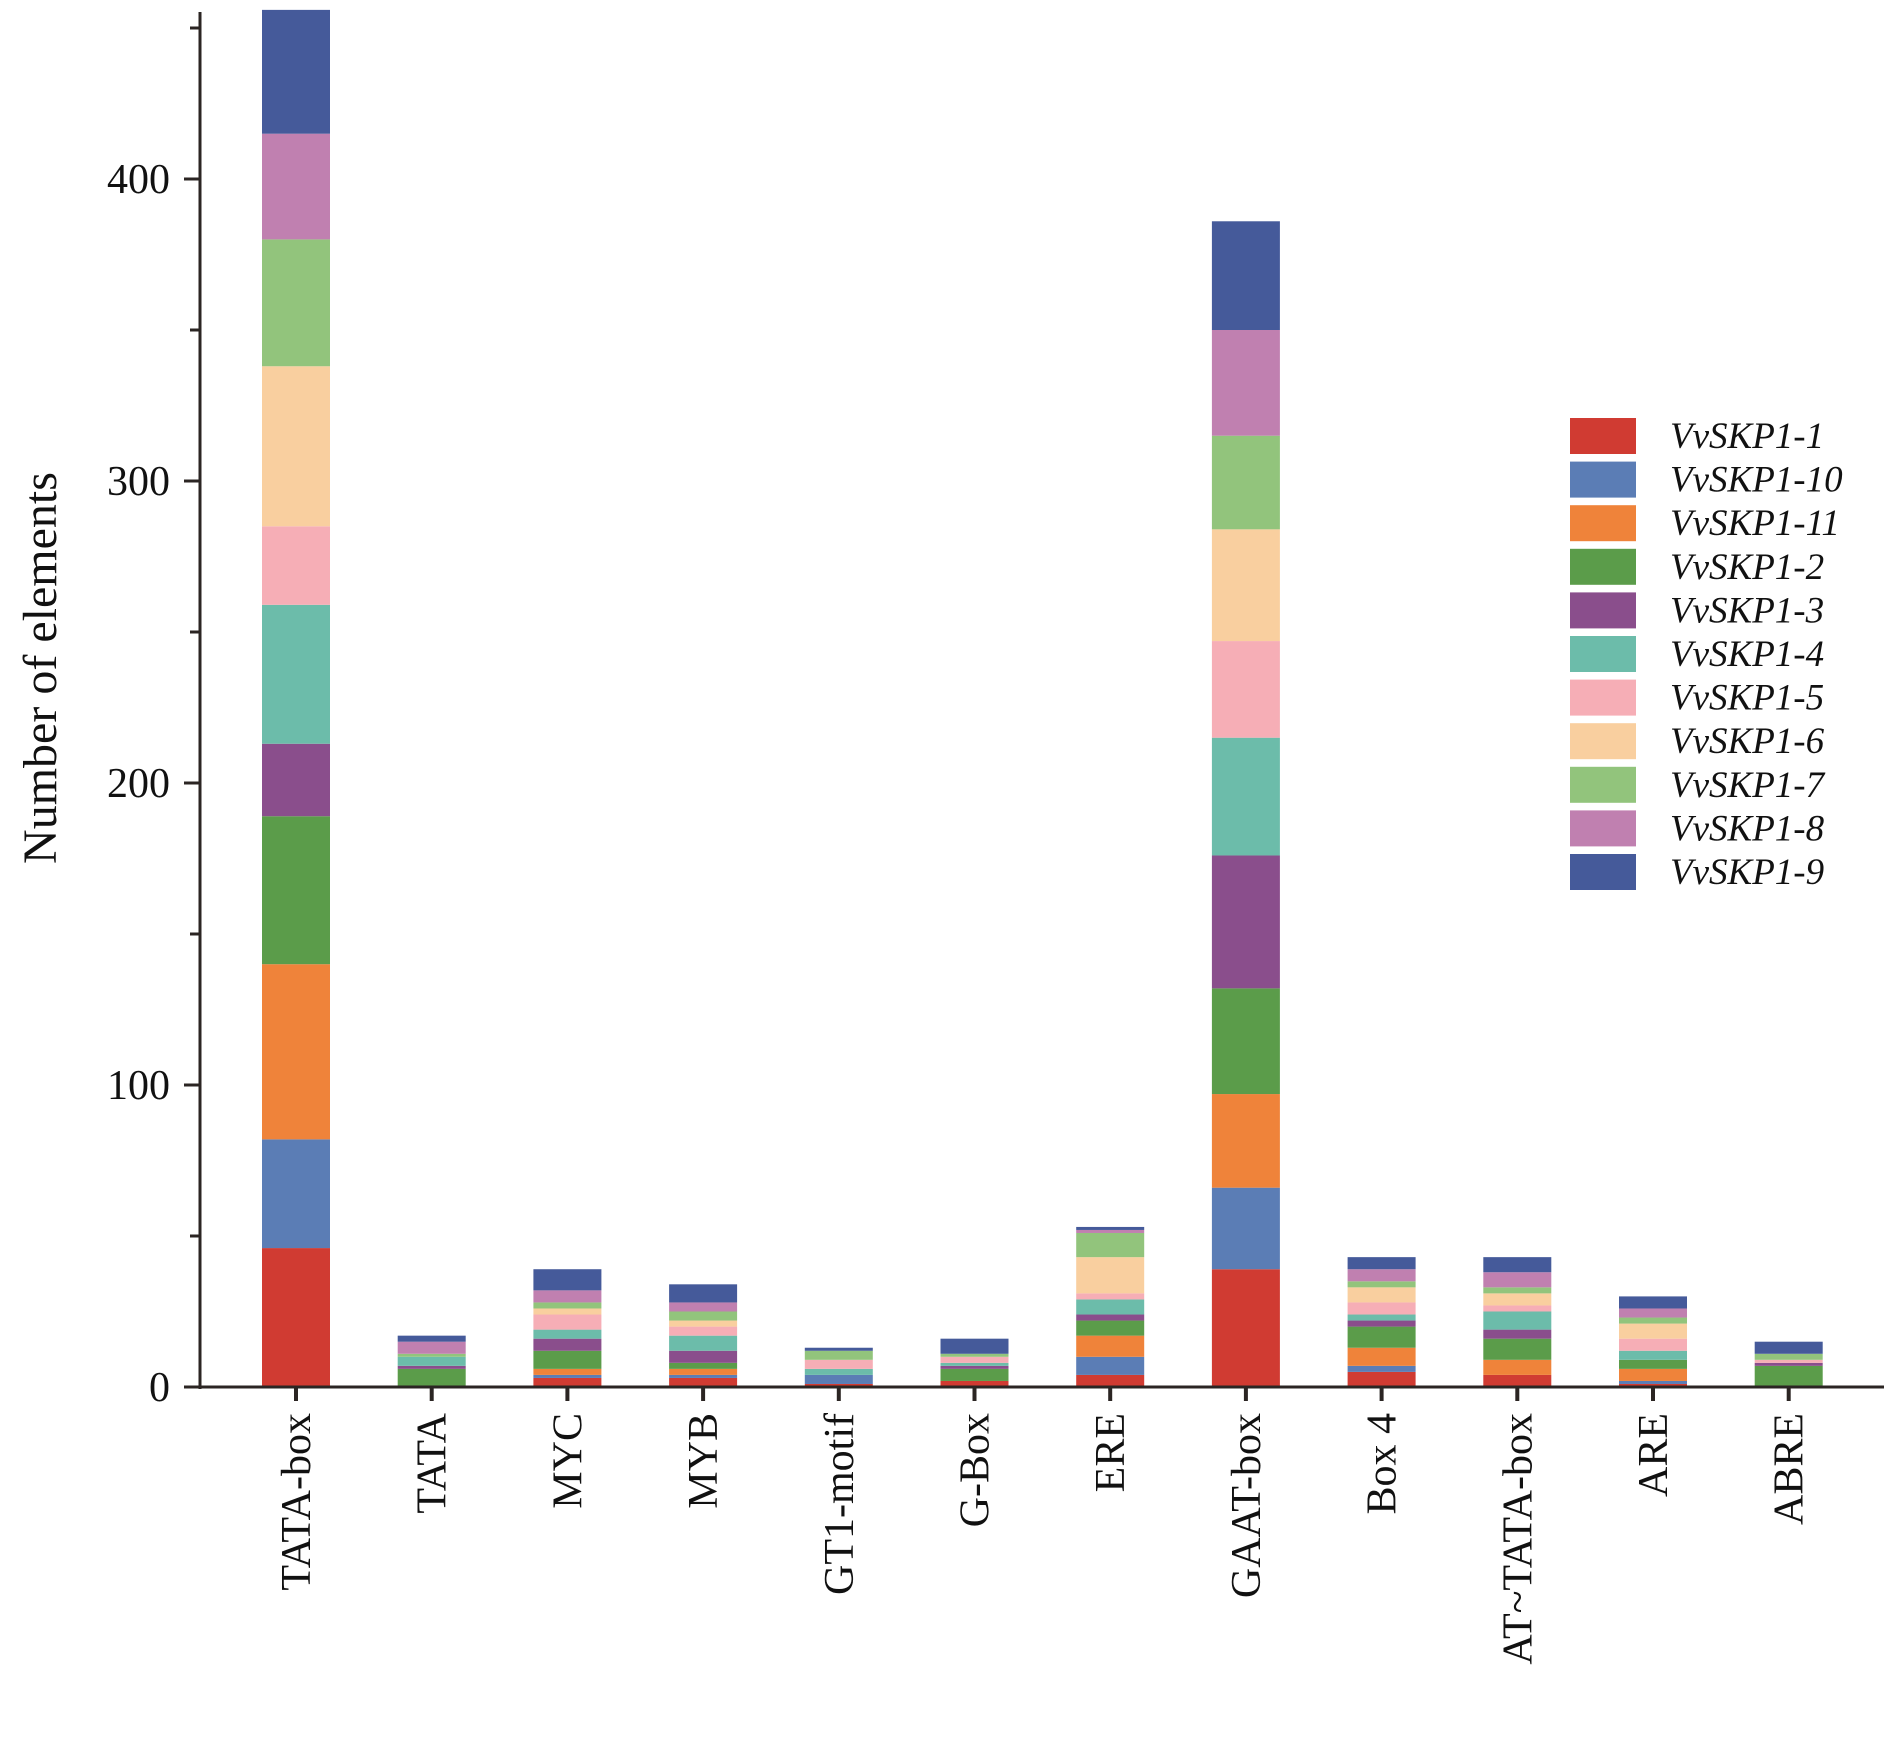 This screenshot has height=1741, width=1890. Describe the element at coordinates (838, 1379) in the screenshot. I see `bar-segment-vvskp1-10-gt1-motif` at that location.